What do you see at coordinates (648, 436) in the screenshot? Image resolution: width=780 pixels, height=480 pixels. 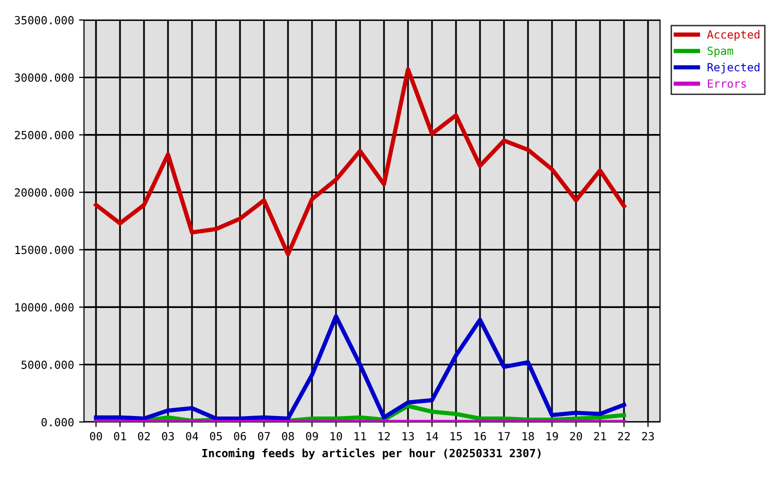 I see `x-tick-label: 23` at bounding box center [648, 436].